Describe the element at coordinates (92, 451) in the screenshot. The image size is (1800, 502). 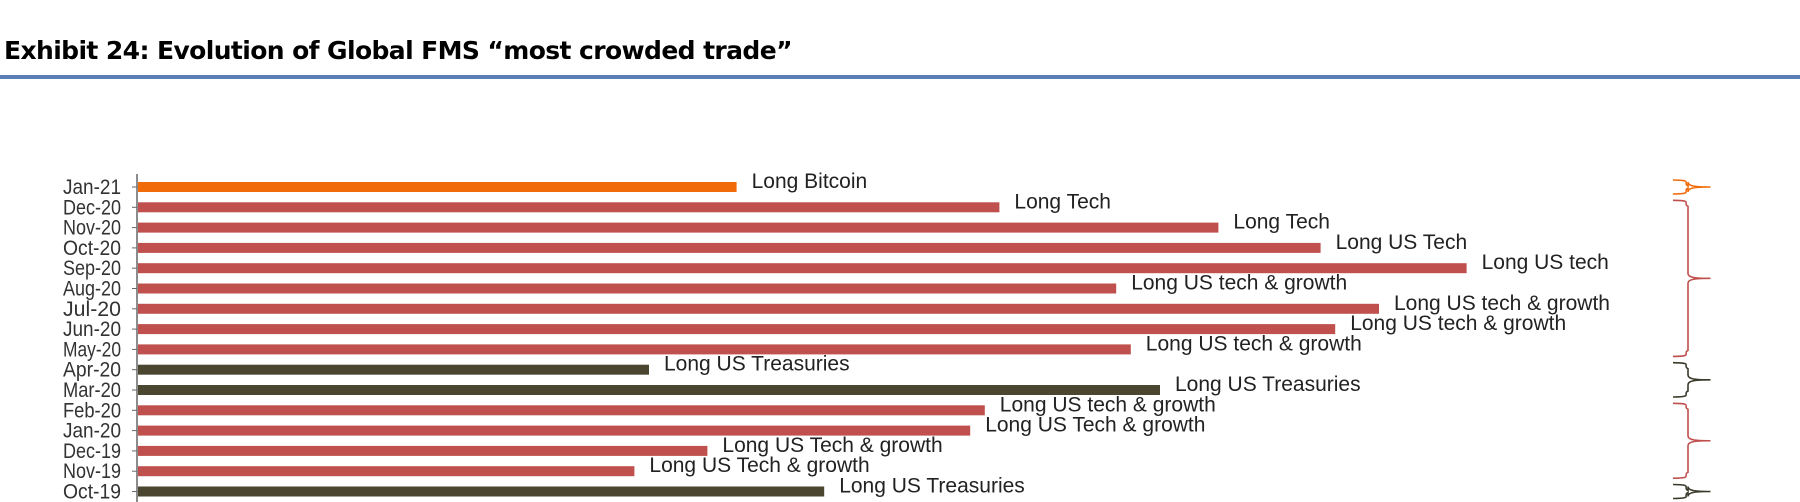
I see `y-tick-label: Dec-19` at that location.